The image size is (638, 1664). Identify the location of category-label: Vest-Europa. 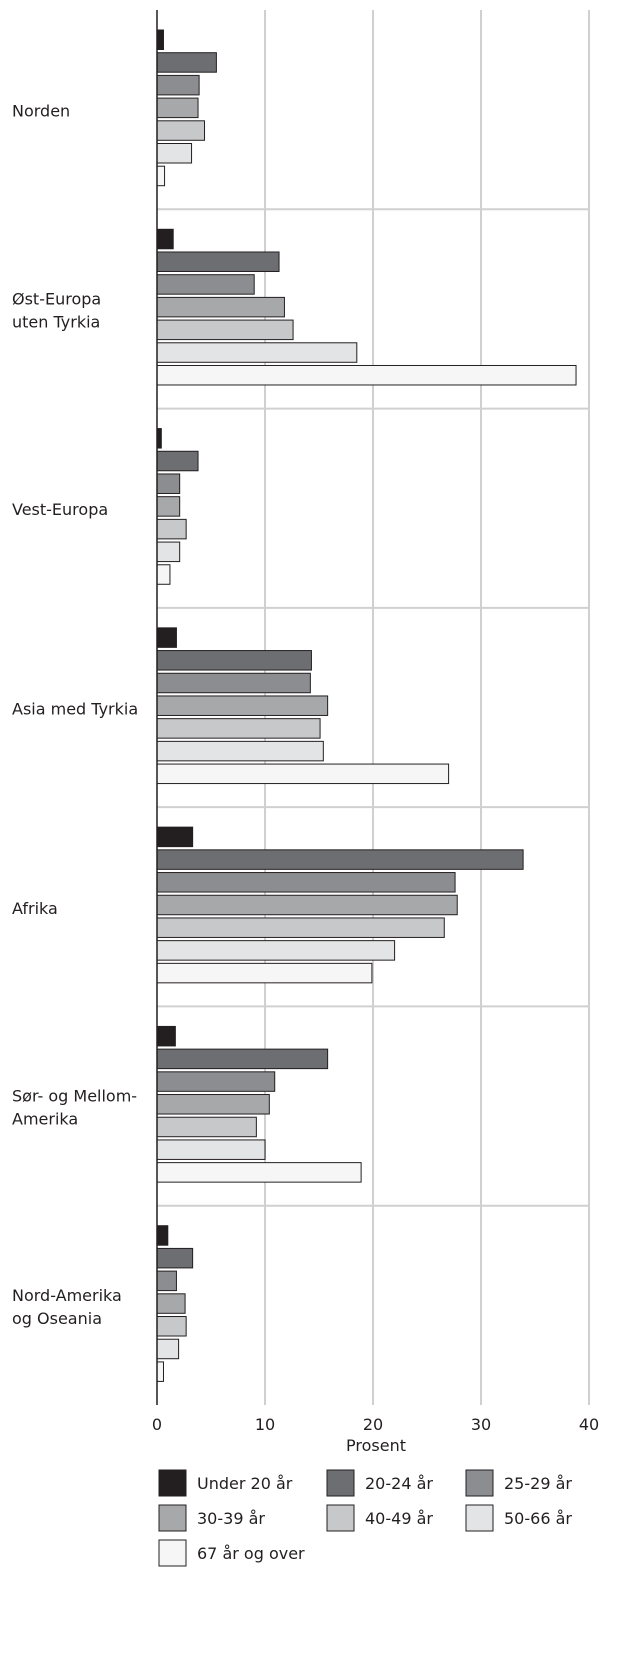
(60, 509).